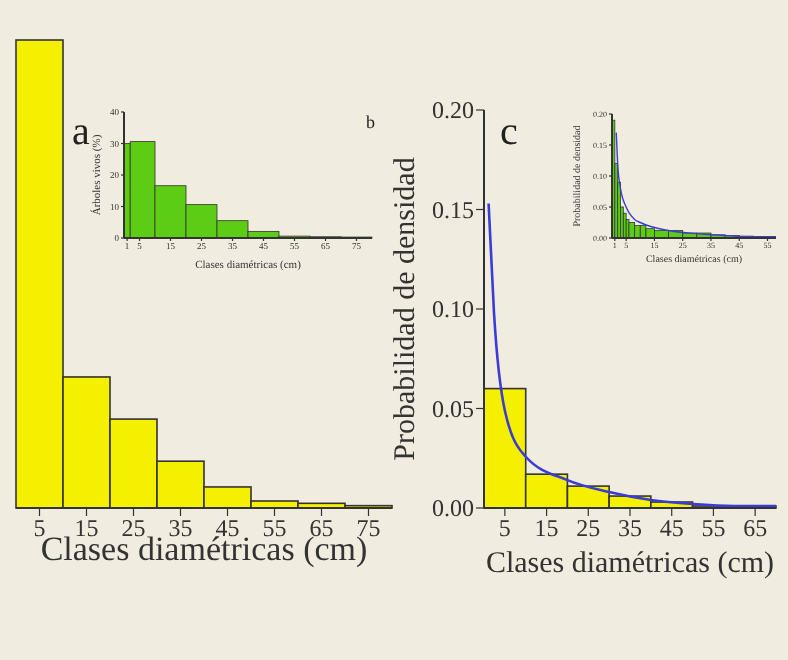  What do you see at coordinates (453, 309) in the screenshot?
I see `y-tick-label: 0.10` at bounding box center [453, 309].